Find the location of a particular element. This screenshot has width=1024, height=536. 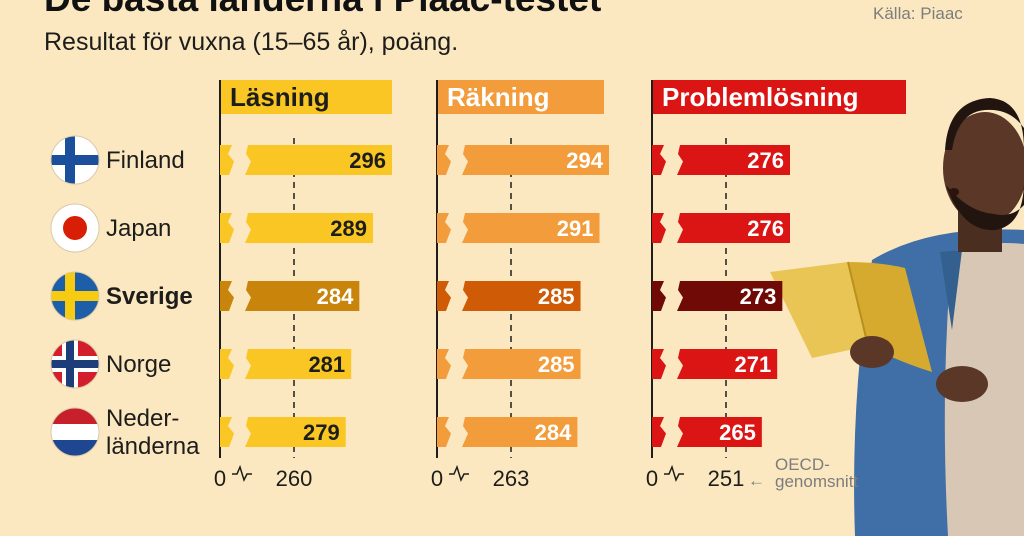

source-note: Källa: Piaac is located at coordinates (918, 13).